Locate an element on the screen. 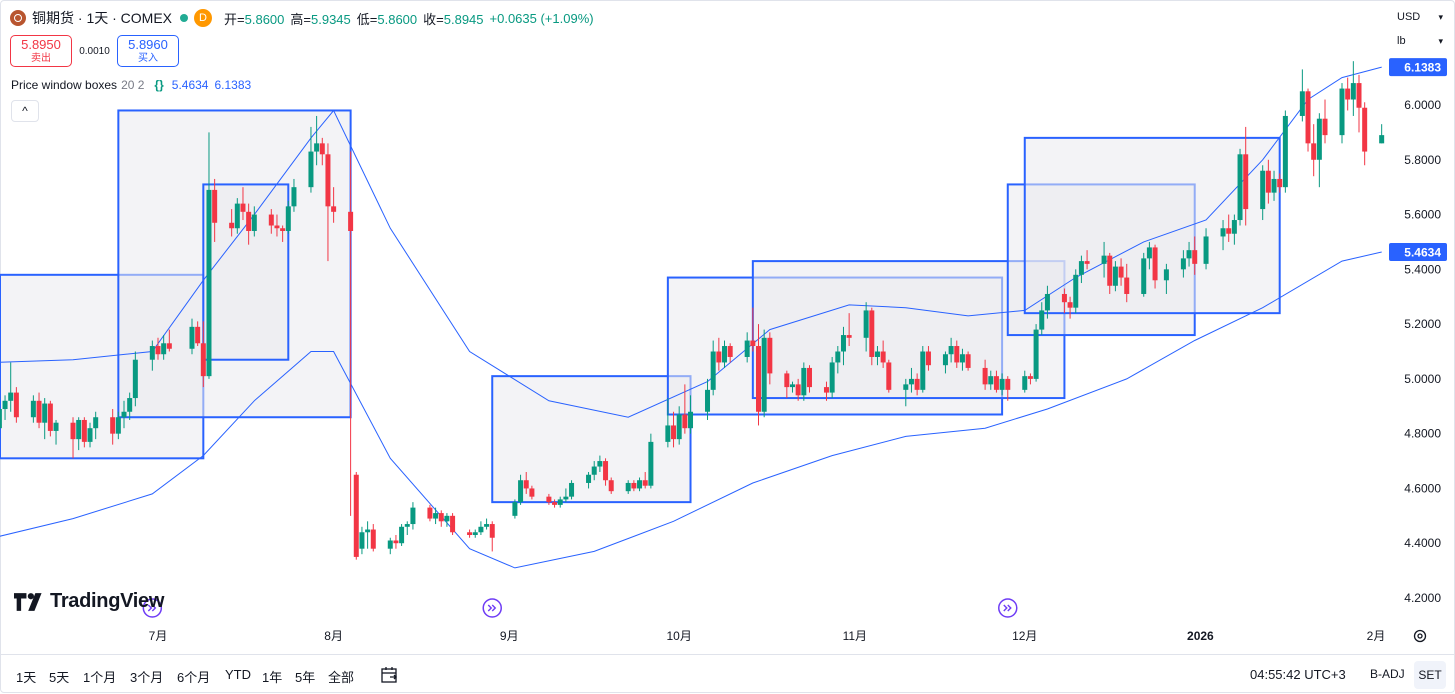 The image size is (1455, 694). time-tick-label: 7月 is located at coordinates (158, 636).